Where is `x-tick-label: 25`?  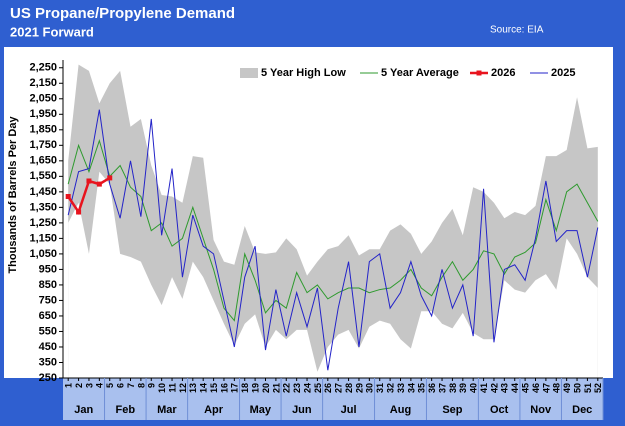 x-tick-label: 25 is located at coordinates (318, 388).